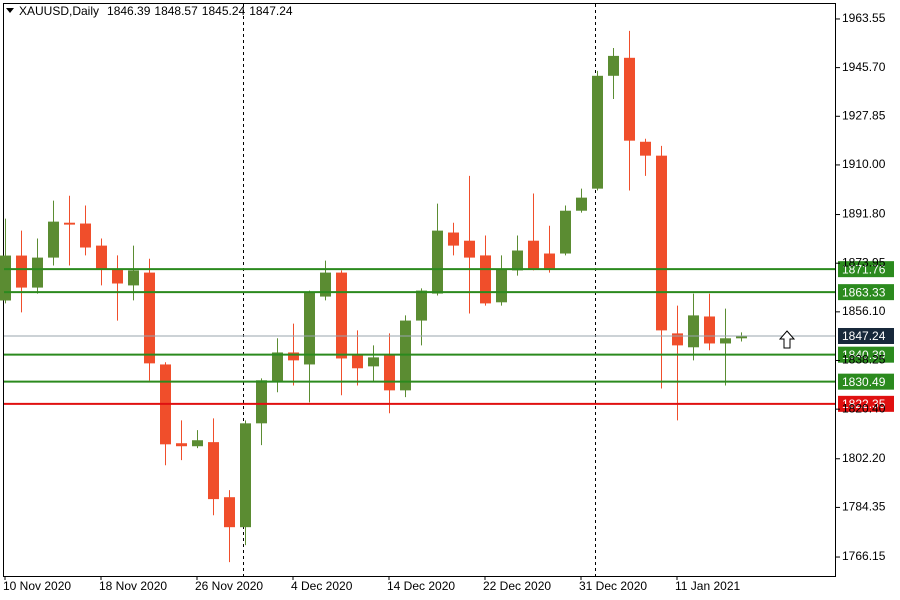 The width and height of the screenshot is (900, 600). Describe the element at coordinates (864, 360) in the screenshot. I see `y-tick-label: 1838.25` at that location.